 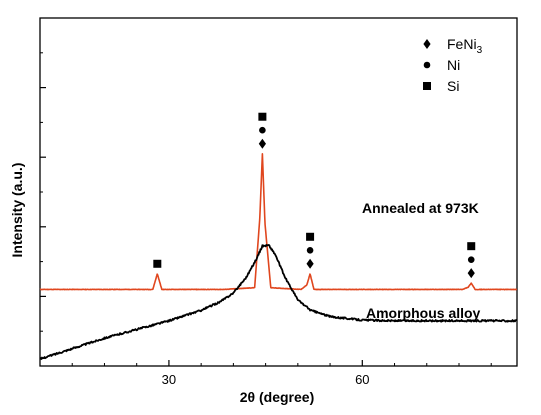 I want to click on amorphous-series-label: Amorphous alloy, so click(x=423, y=313).